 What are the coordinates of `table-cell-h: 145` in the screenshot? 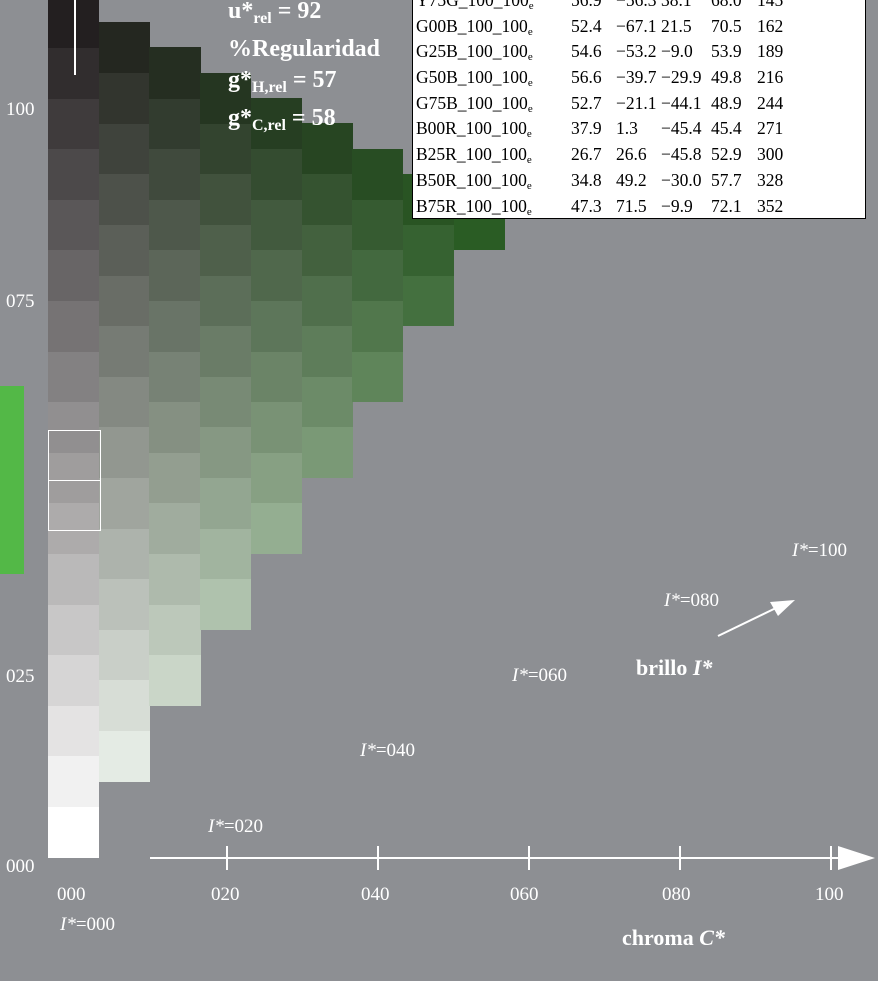 It's located at (770, 5).